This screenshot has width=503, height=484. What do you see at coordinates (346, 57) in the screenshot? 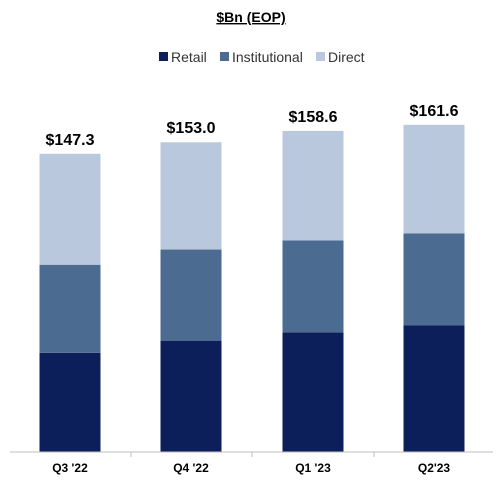
I see `legend-label-direct: Direct` at bounding box center [346, 57].